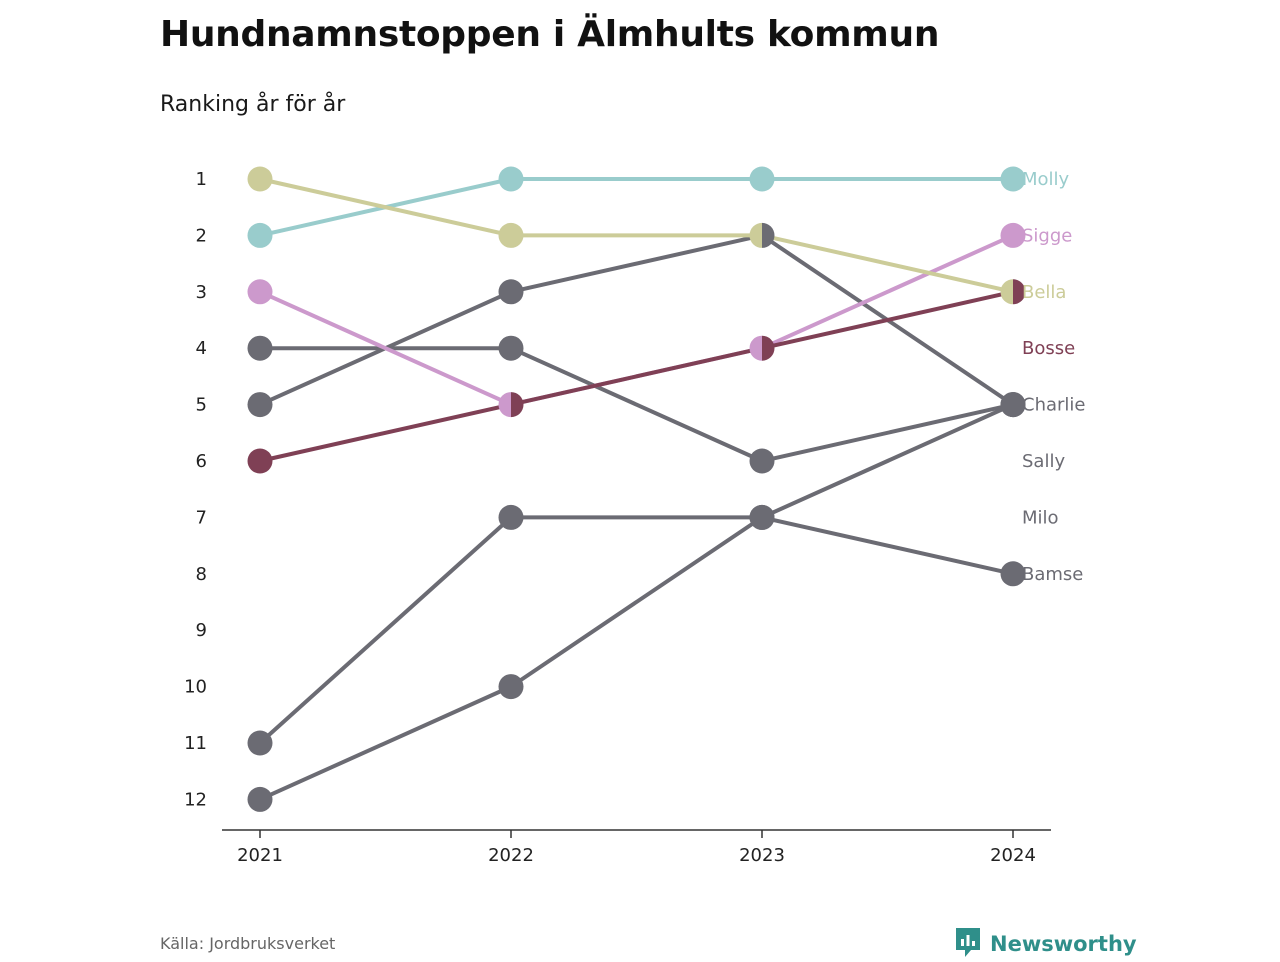 The image size is (1280, 962). I want to click on point-charlie-2022, so click(511, 292).